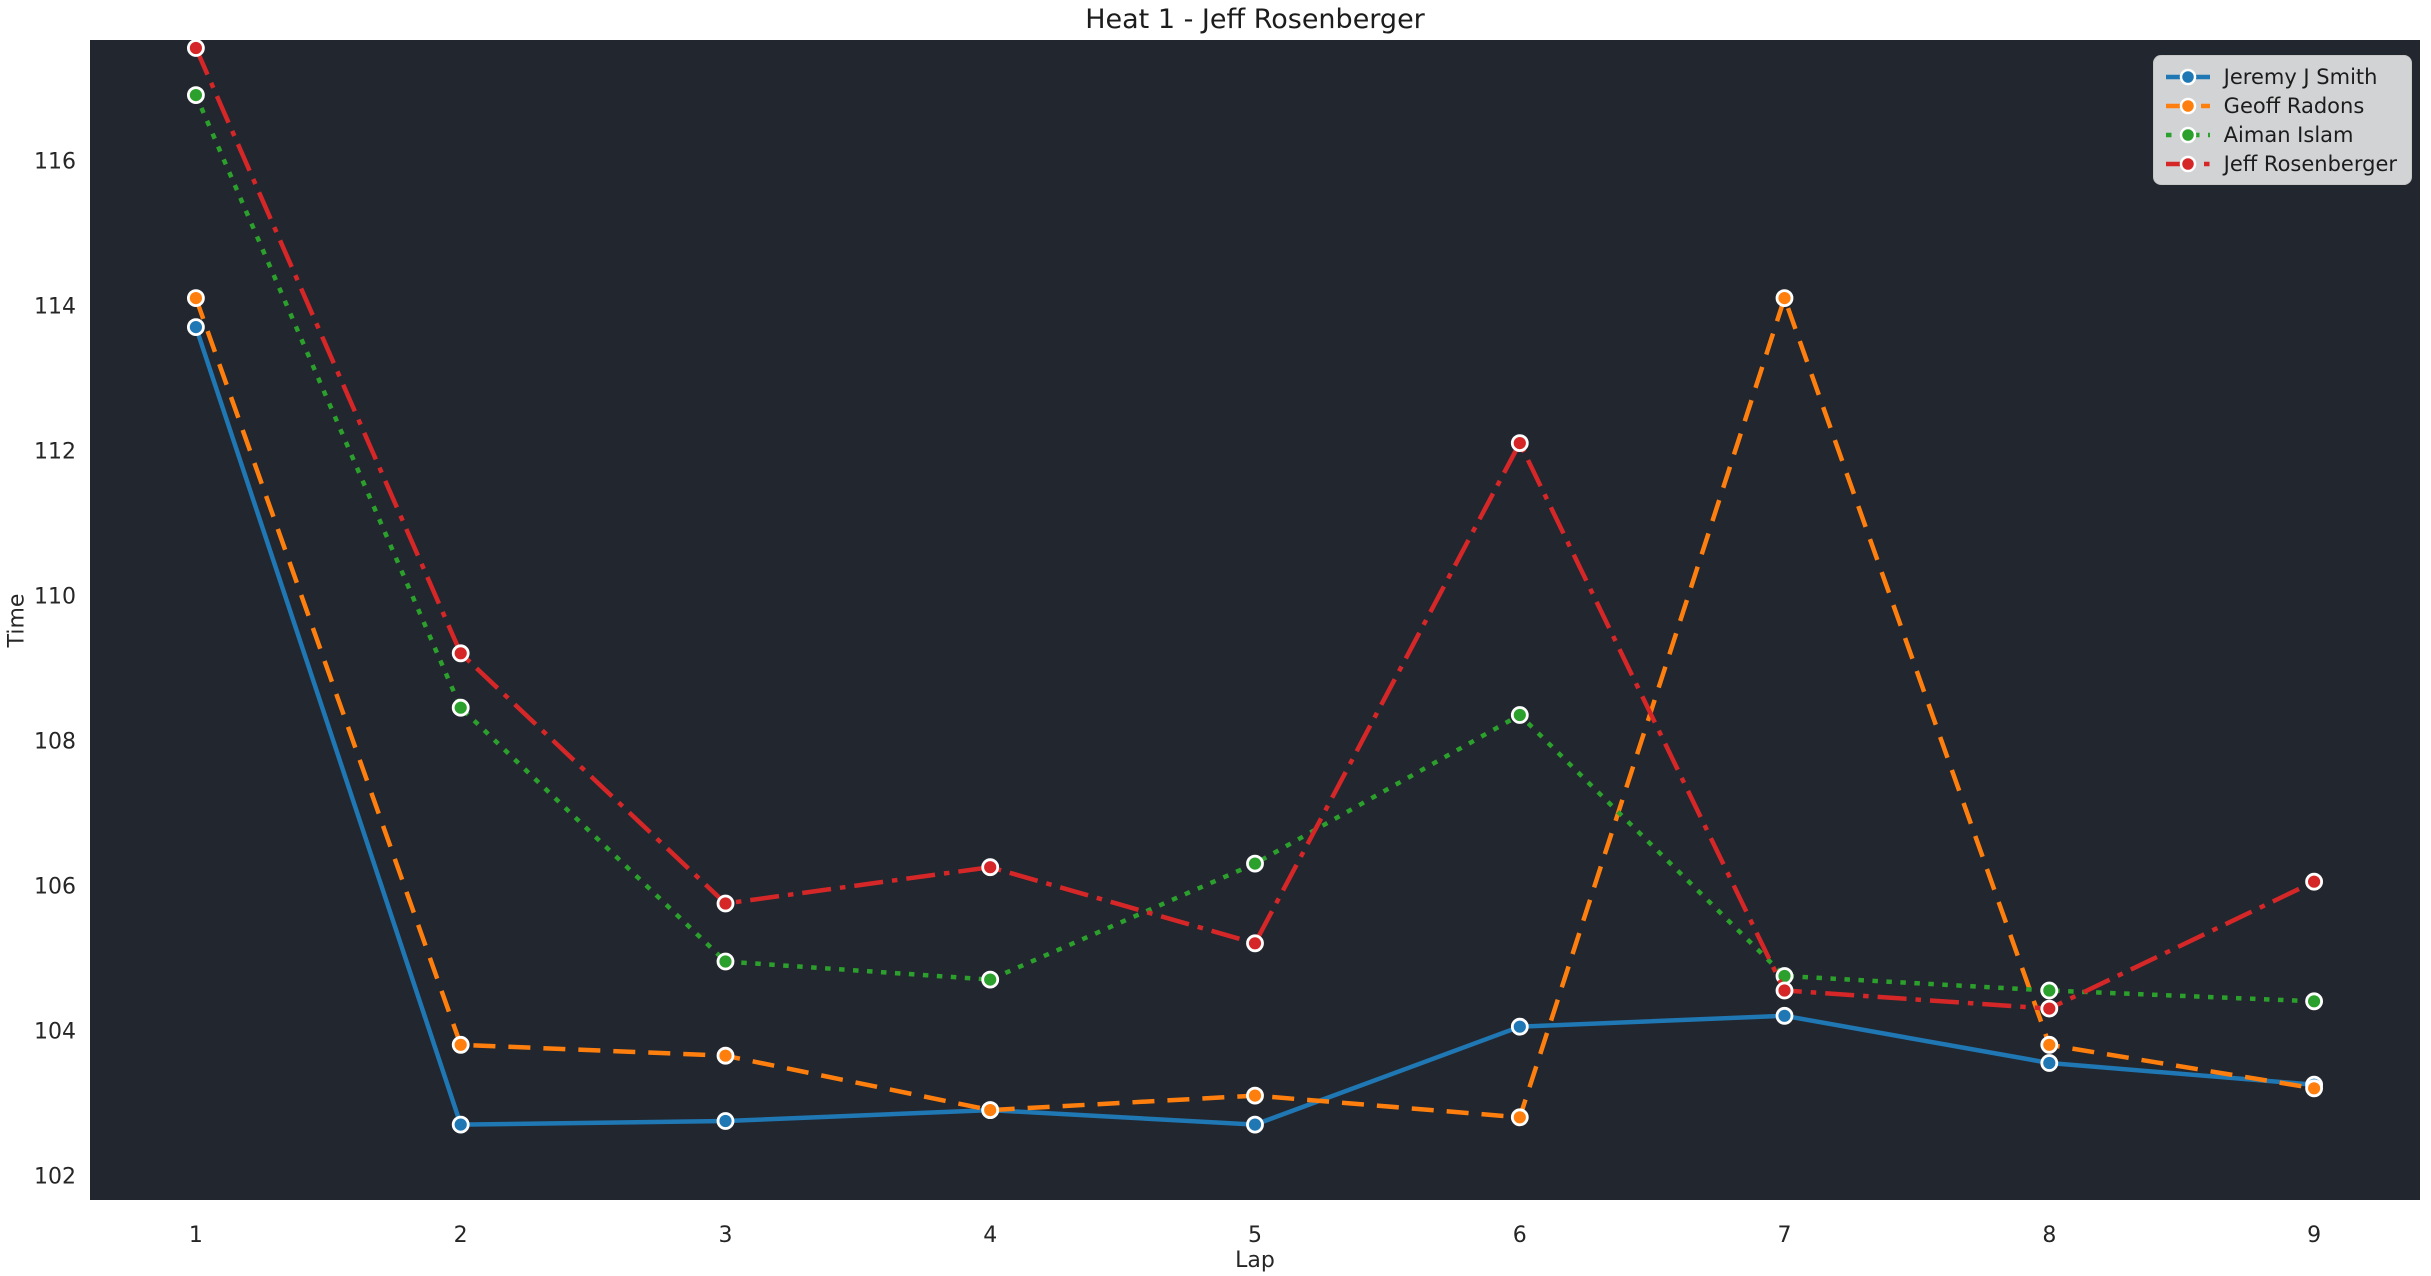 The height and width of the screenshot is (1276, 2431). Describe the element at coordinates (2314, 1235) in the screenshot. I see `x-tick-label: 9` at that location.